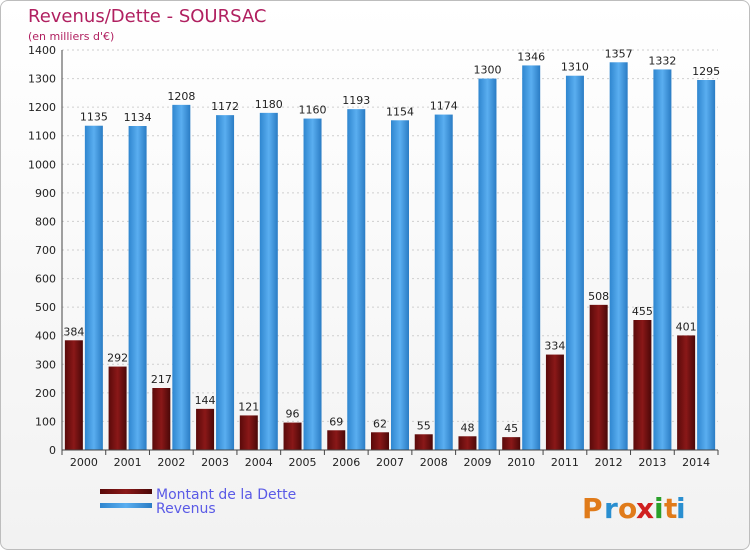 The width and height of the screenshot is (750, 550). What do you see at coordinates (356, 100) in the screenshot?
I see `data-label-revenus: 1193` at bounding box center [356, 100].